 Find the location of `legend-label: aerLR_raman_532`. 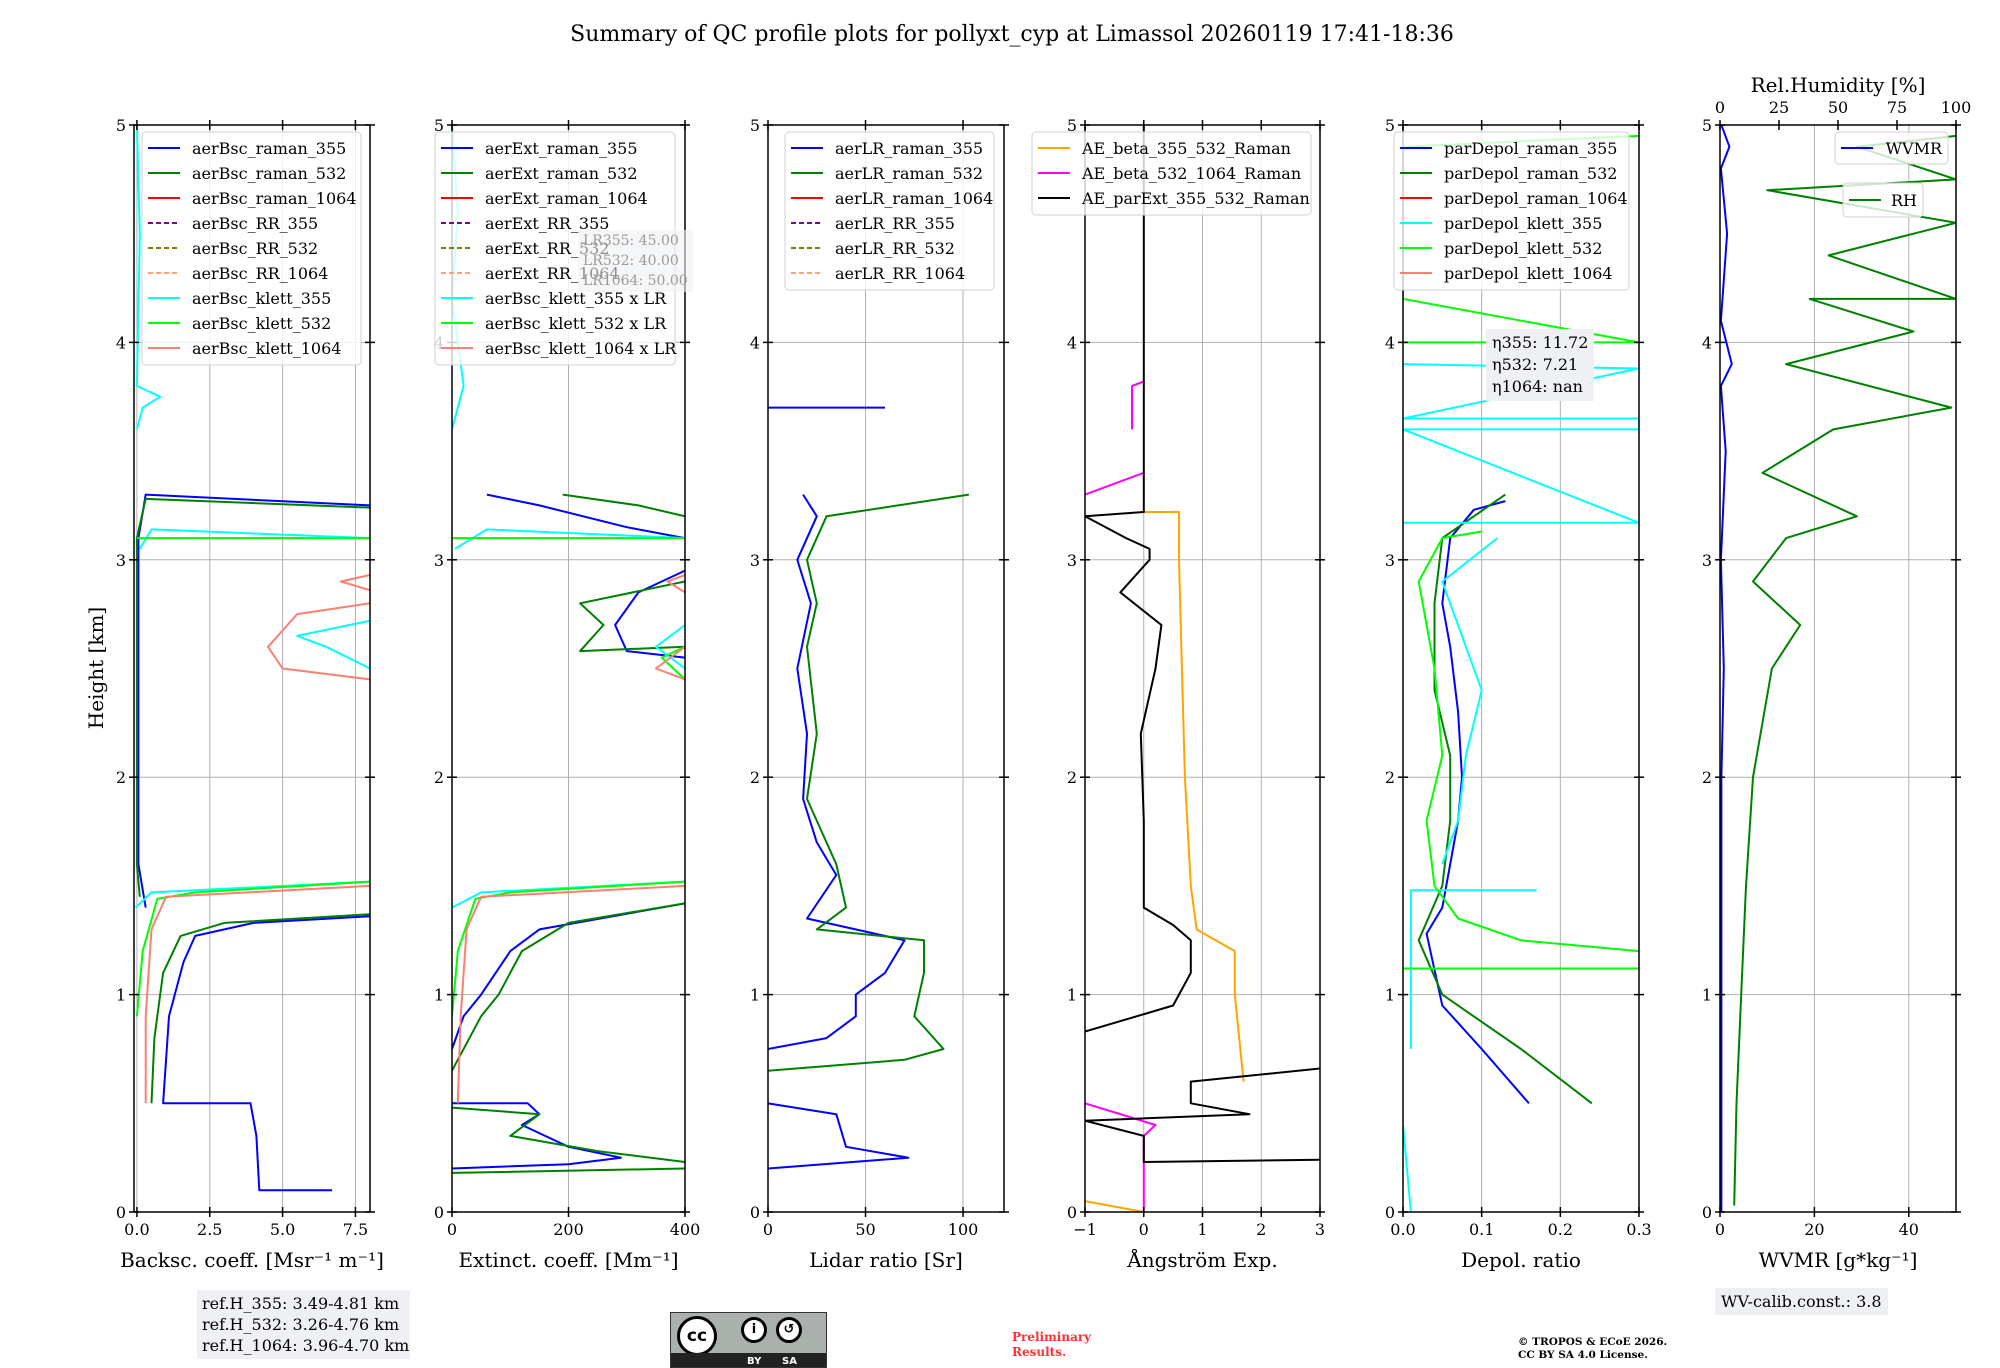

legend-label: aerLR_raman_532 is located at coordinates (909, 173).